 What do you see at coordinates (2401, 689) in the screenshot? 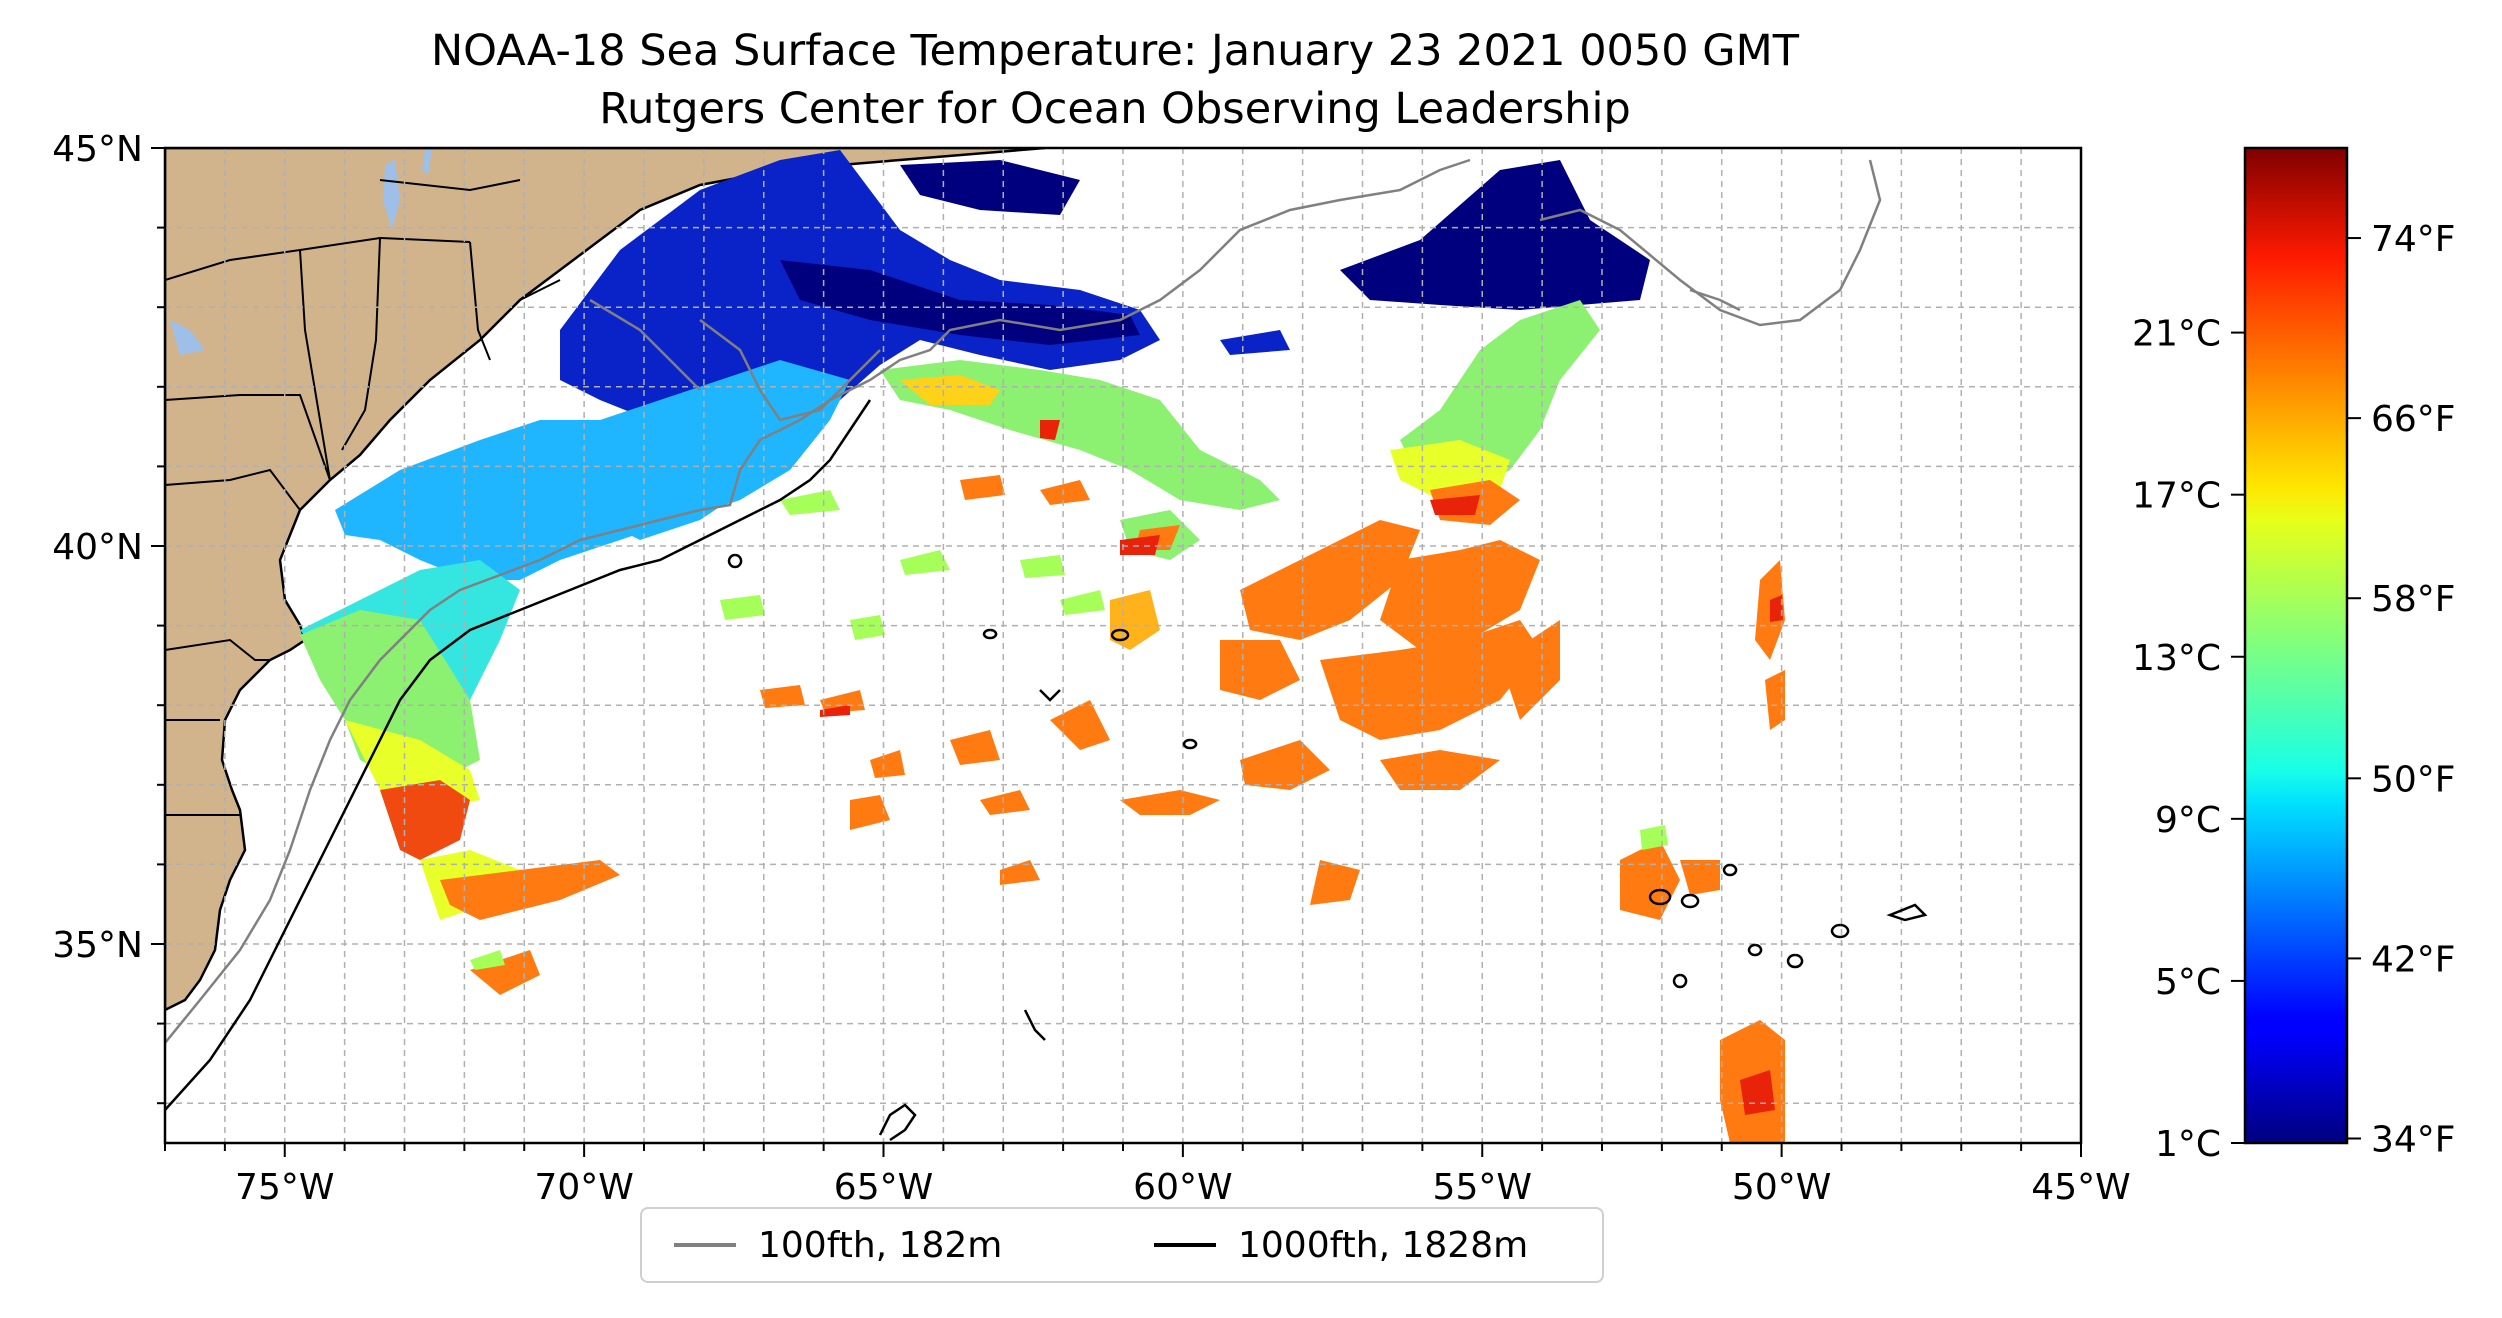
I see `fahrenheit-ticks: 34°F 42°F 50°F 58°F 66°F 74°F` at bounding box center [2401, 689].